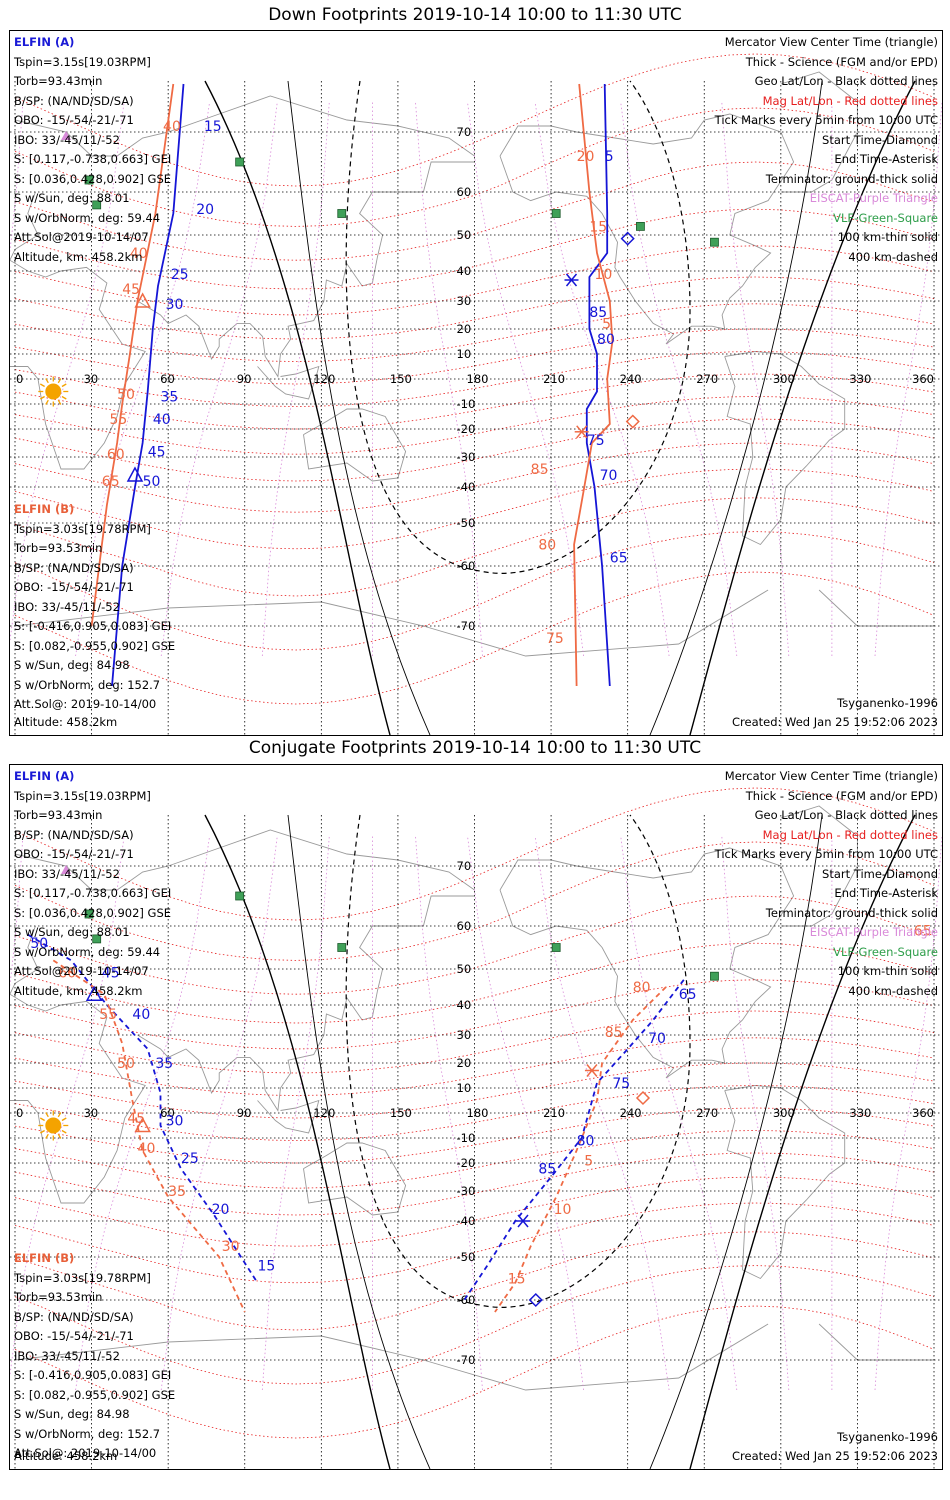 The height and width of the screenshot is (1500, 950). What do you see at coordinates (886, 159) in the screenshot?
I see `legend-end: End Time-Asterisk` at bounding box center [886, 159].